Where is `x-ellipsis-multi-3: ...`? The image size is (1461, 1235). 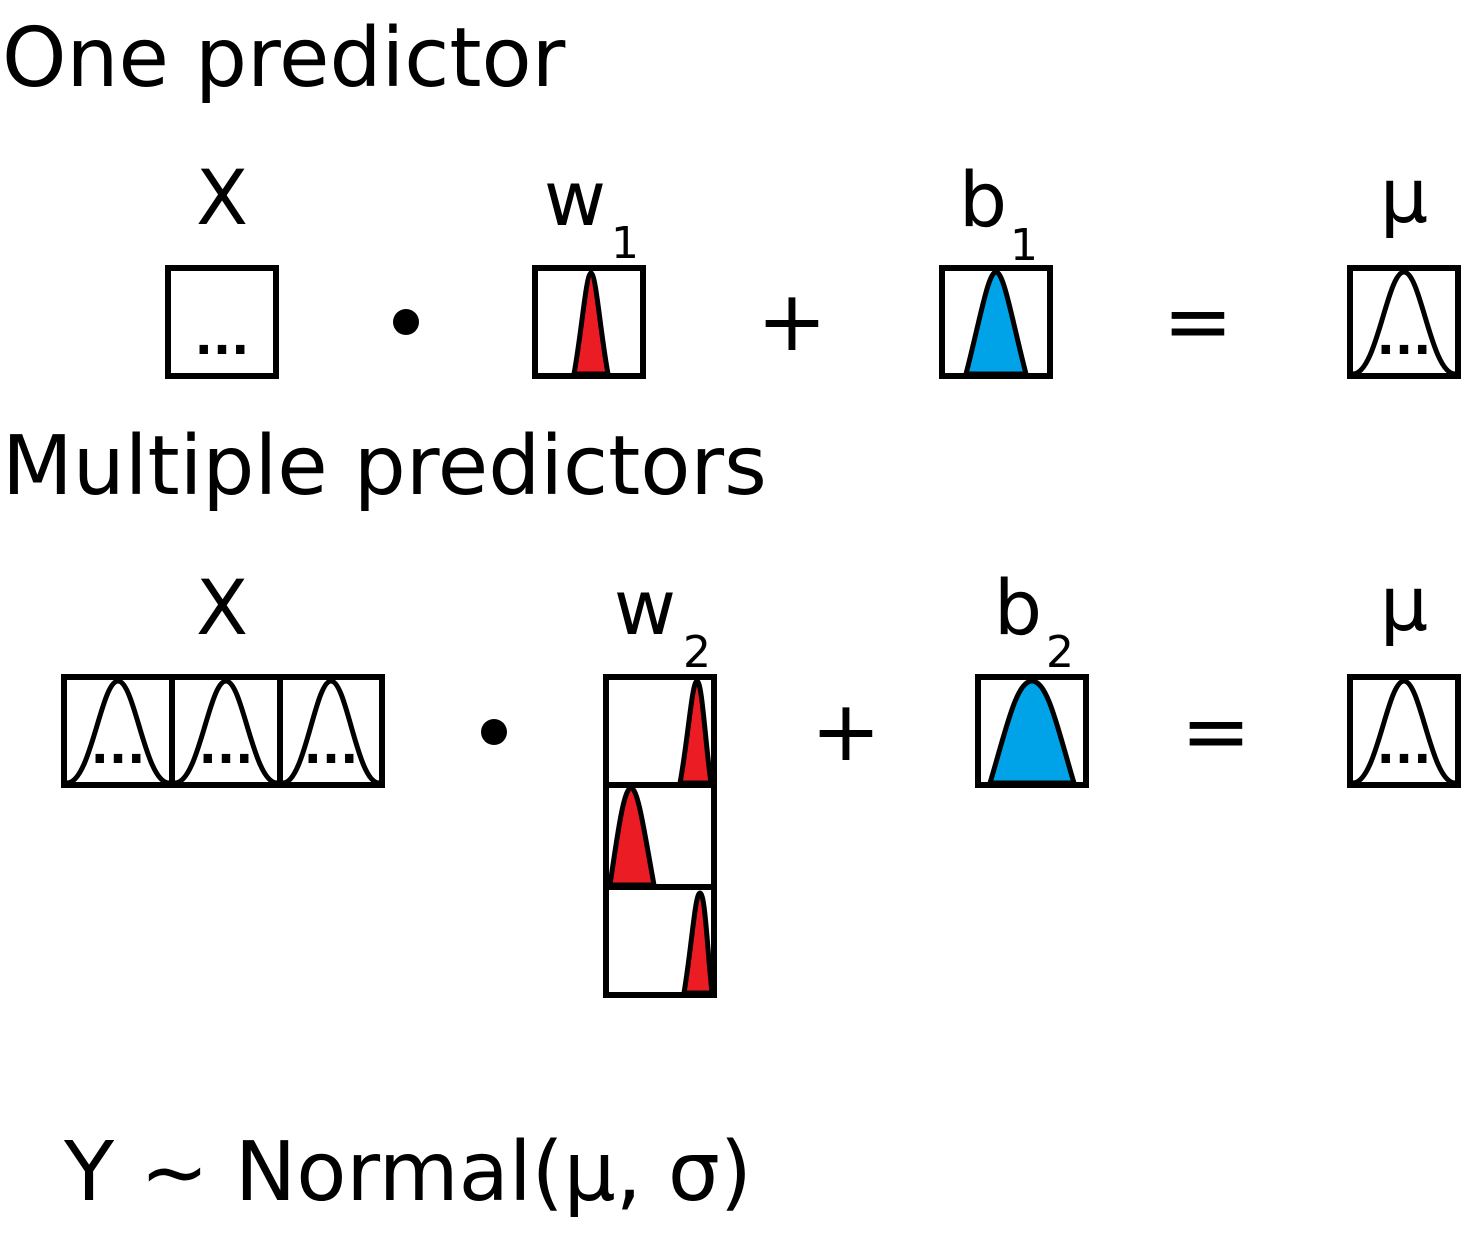
x-ellipsis-multi-3: ... is located at coordinates (331, 747).